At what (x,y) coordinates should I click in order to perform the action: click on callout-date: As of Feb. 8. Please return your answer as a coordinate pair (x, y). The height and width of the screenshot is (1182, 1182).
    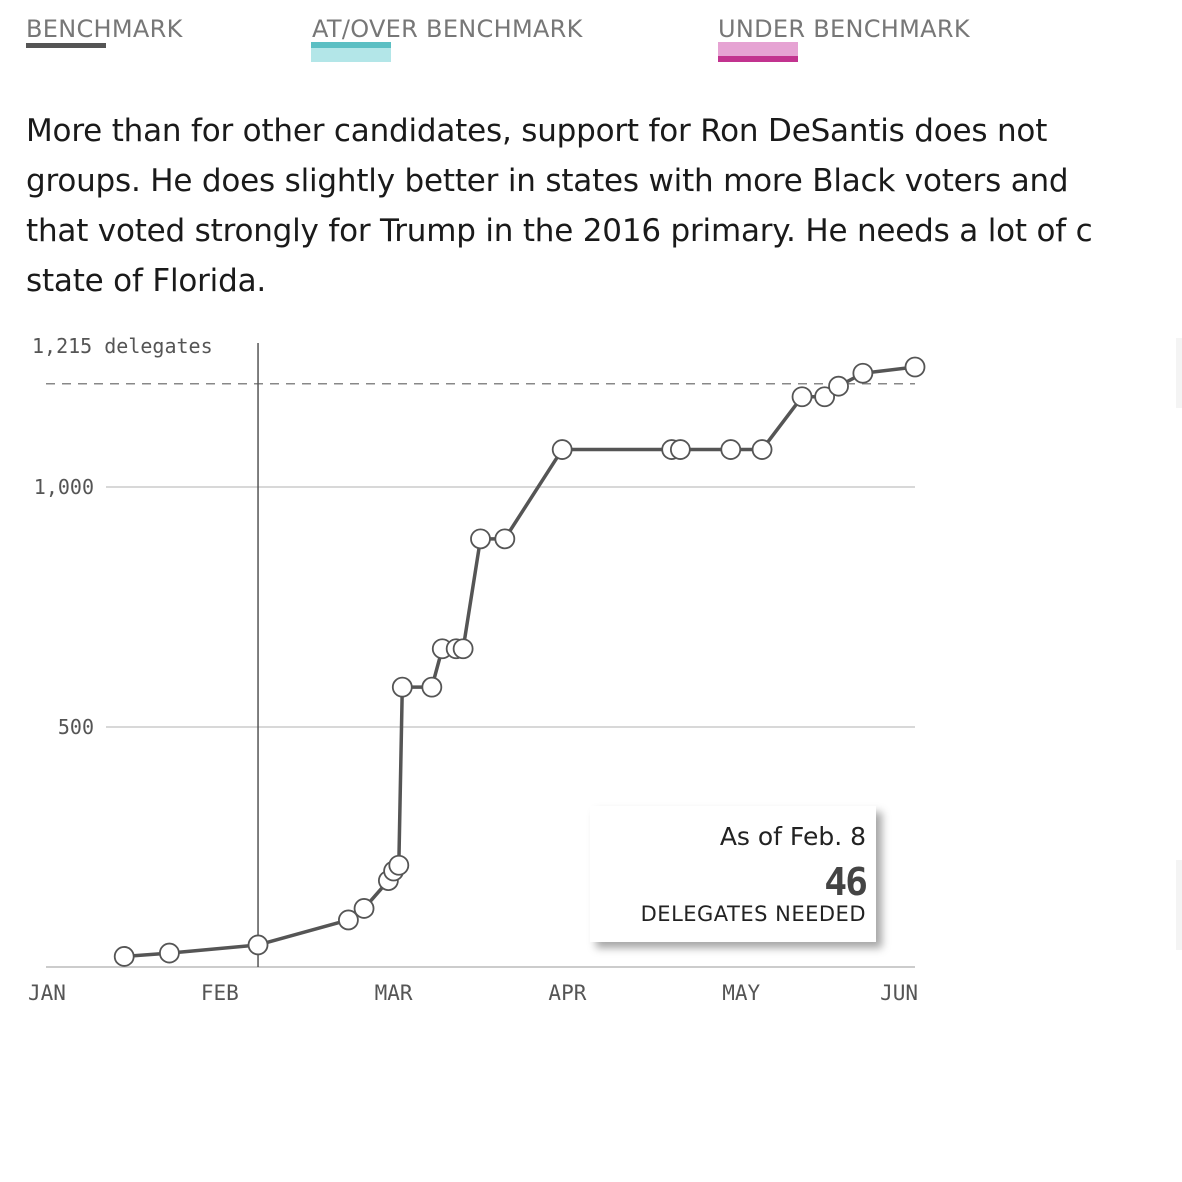
    Looking at the image, I should click on (792, 836).